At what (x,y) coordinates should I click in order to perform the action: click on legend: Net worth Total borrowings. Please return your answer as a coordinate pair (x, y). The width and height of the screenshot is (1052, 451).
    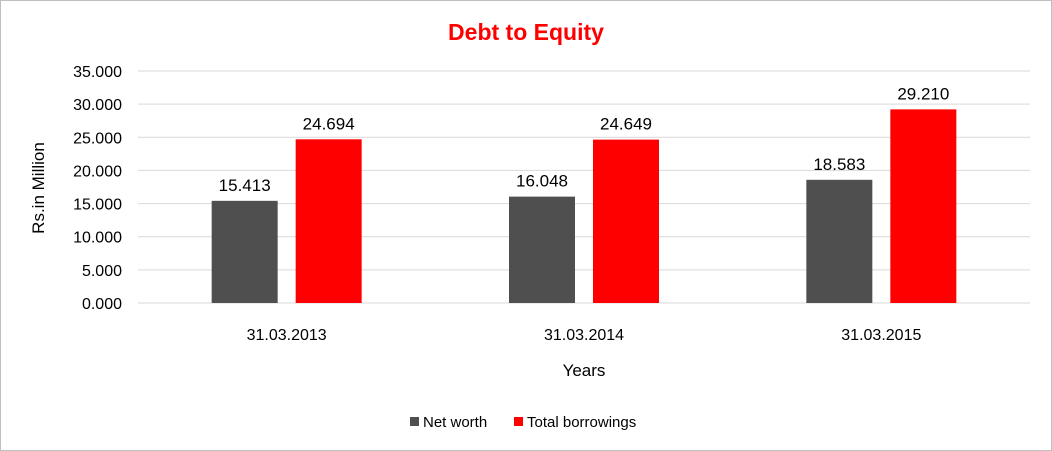
    Looking at the image, I should click on (523, 422).